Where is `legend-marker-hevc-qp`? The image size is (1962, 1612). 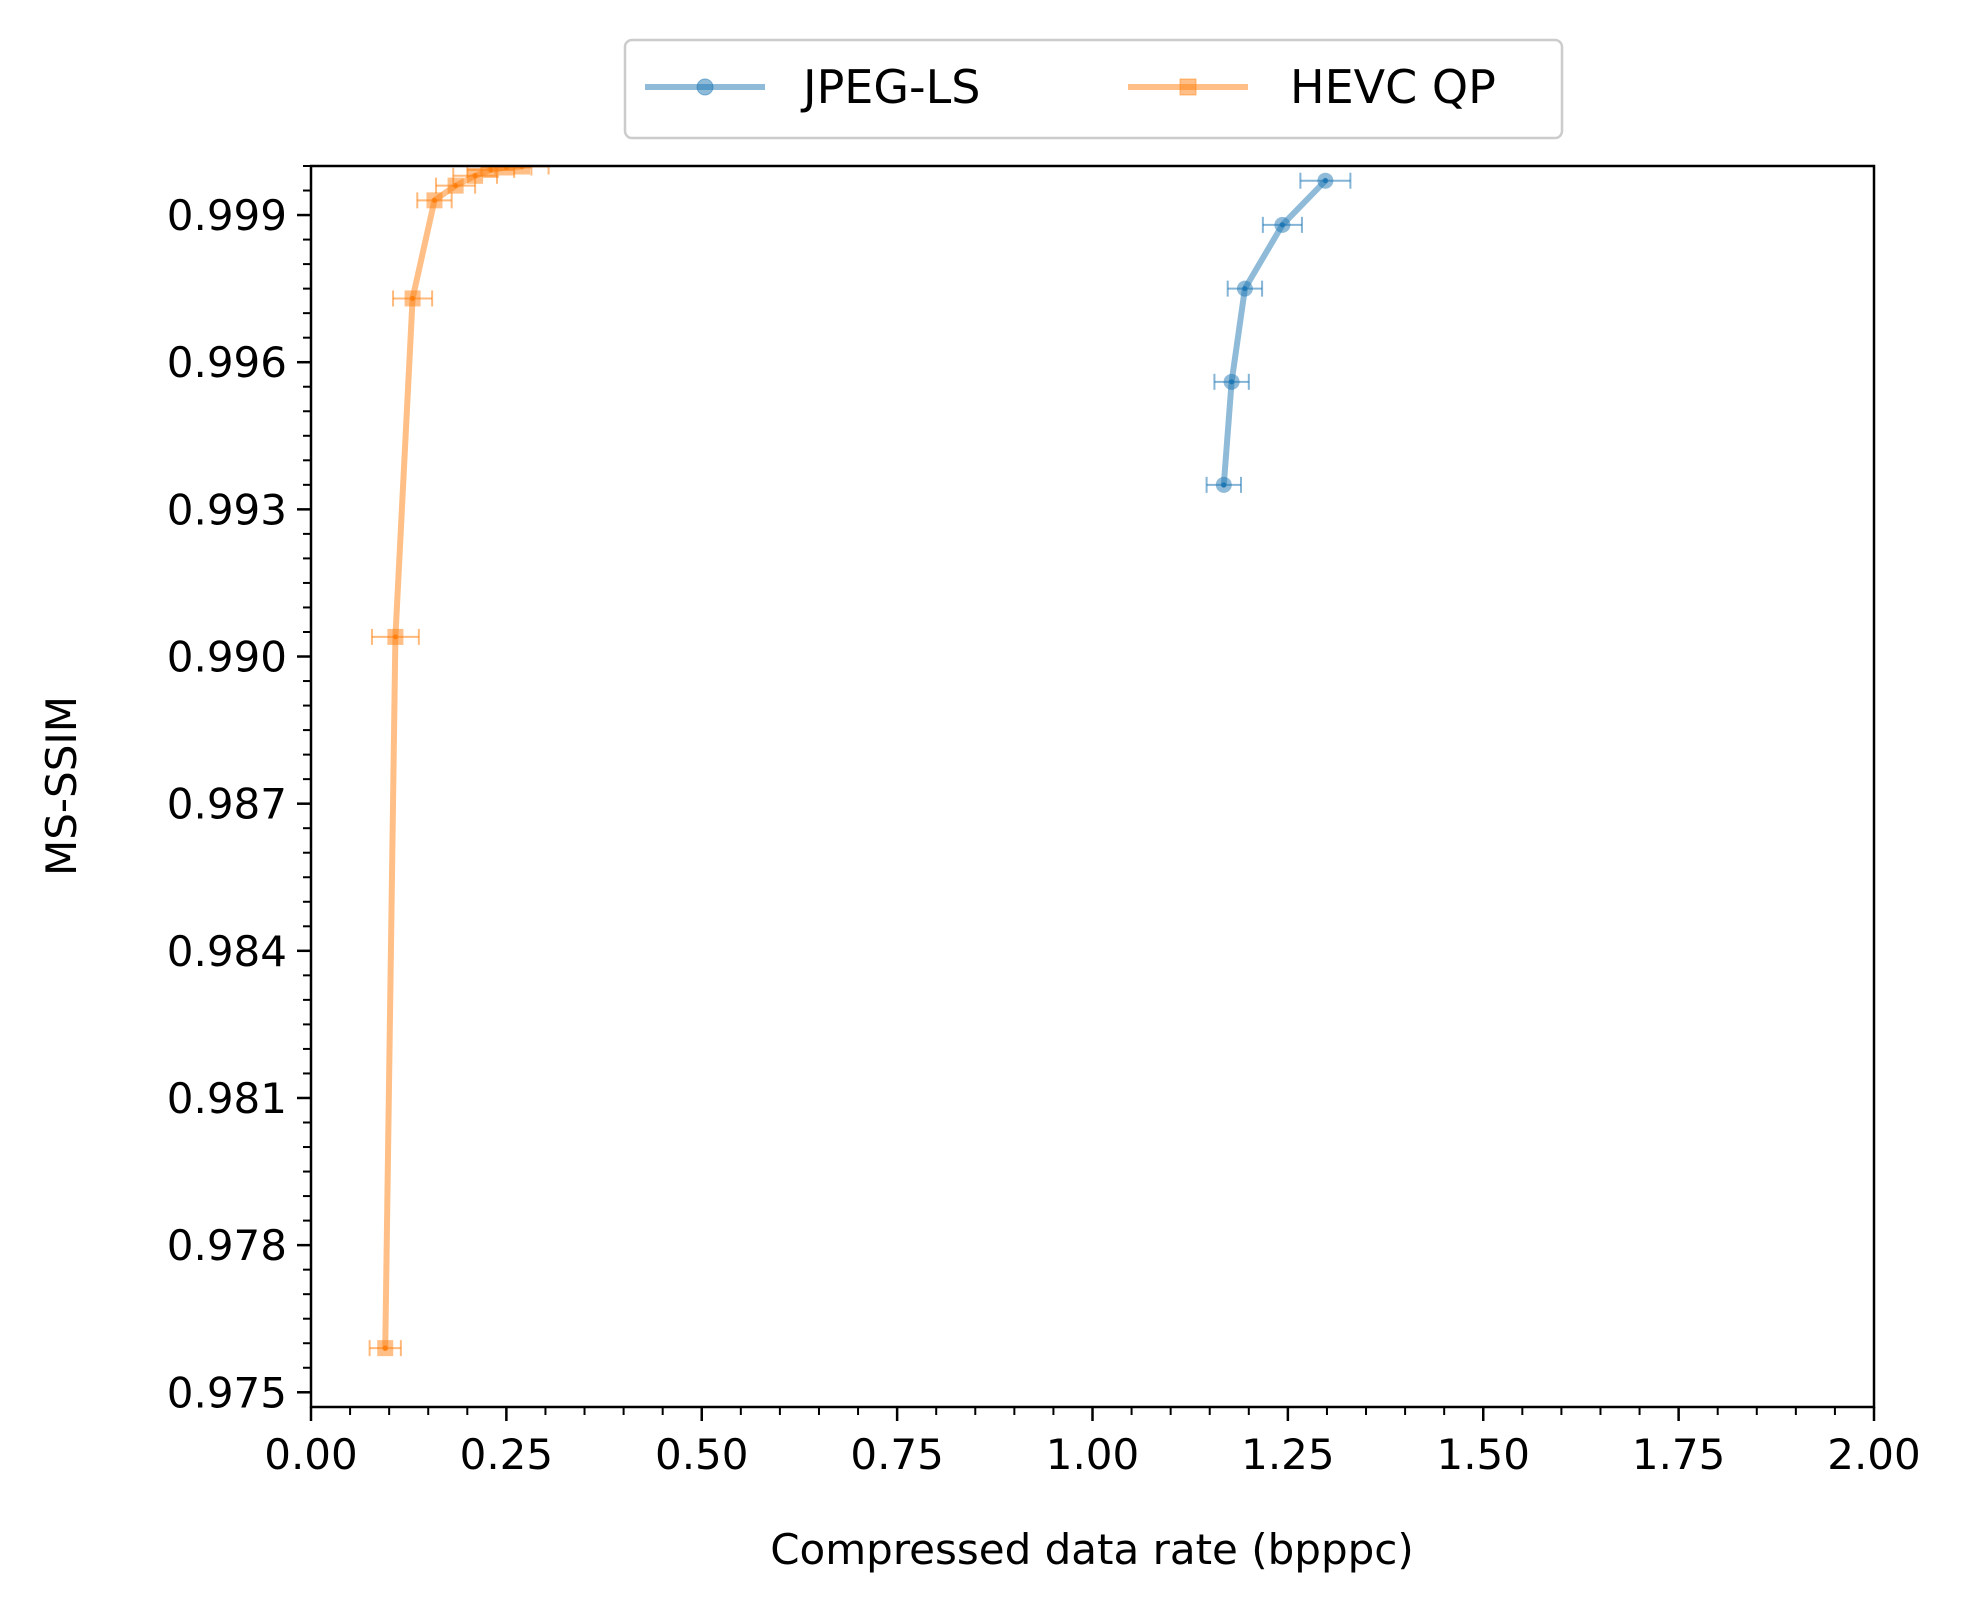 legend-marker-hevc-qp is located at coordinates (1188, 87).